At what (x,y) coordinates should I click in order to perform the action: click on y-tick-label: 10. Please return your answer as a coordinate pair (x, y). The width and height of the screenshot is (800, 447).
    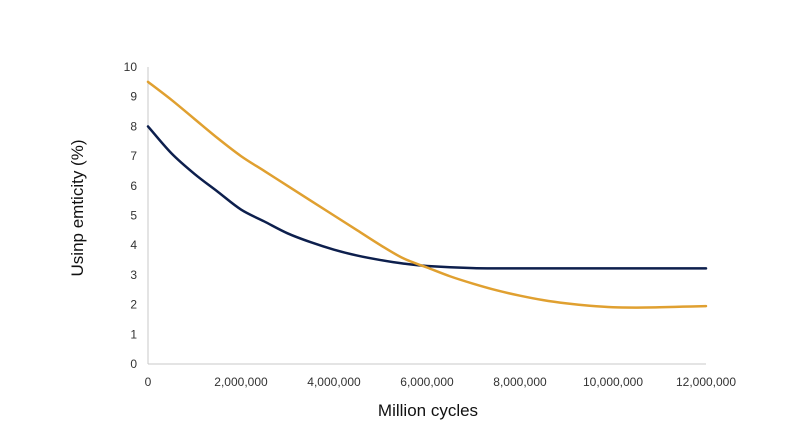
    Looking at the image, I should click on (131, 67).